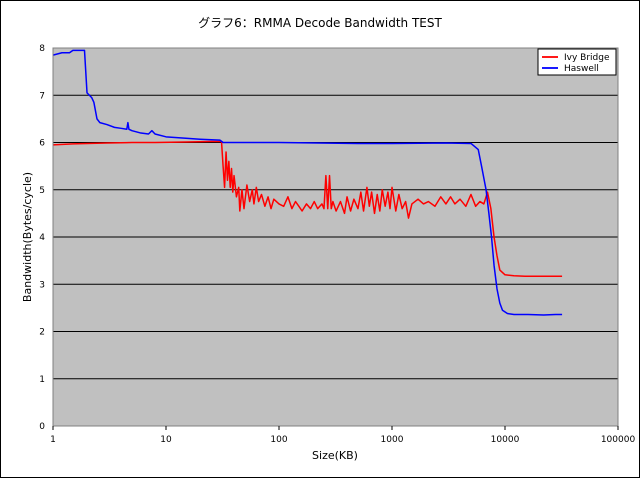 This screenshot has width=640, height=478. Describe the element at coordinates (342, 435) in the screenshot. I see `x-axis-ticks: 1 10 100 1000 10000 100000` at that location.